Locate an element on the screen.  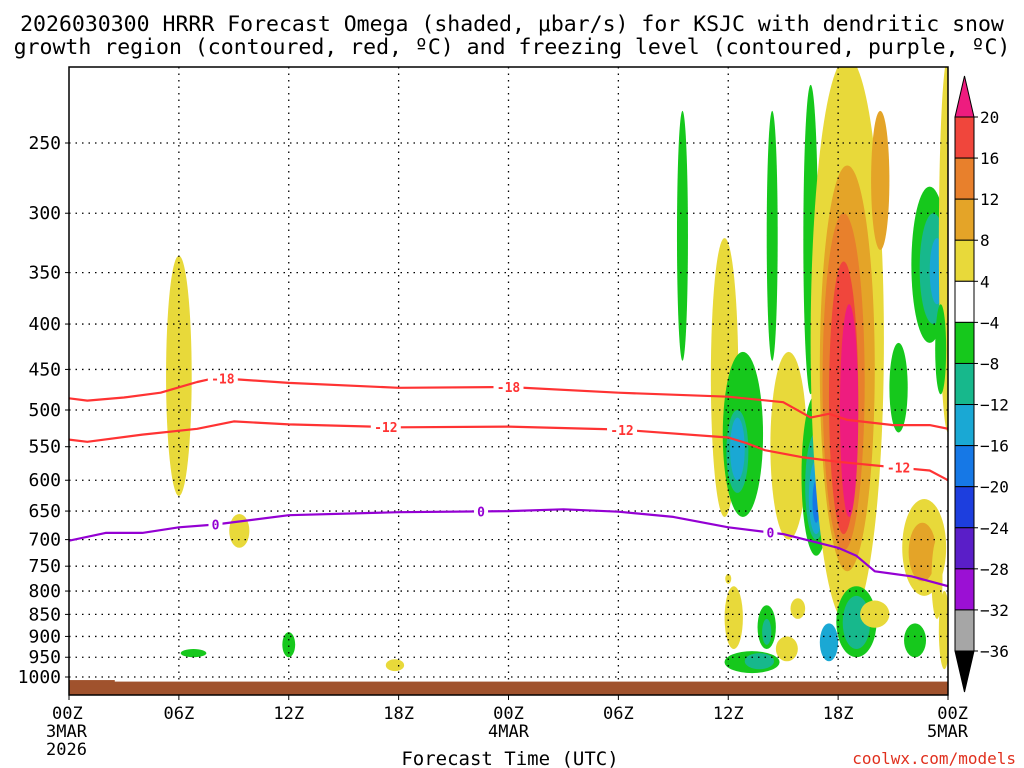
colorbar-bottom-arrow is located at coordinates (964, 671).